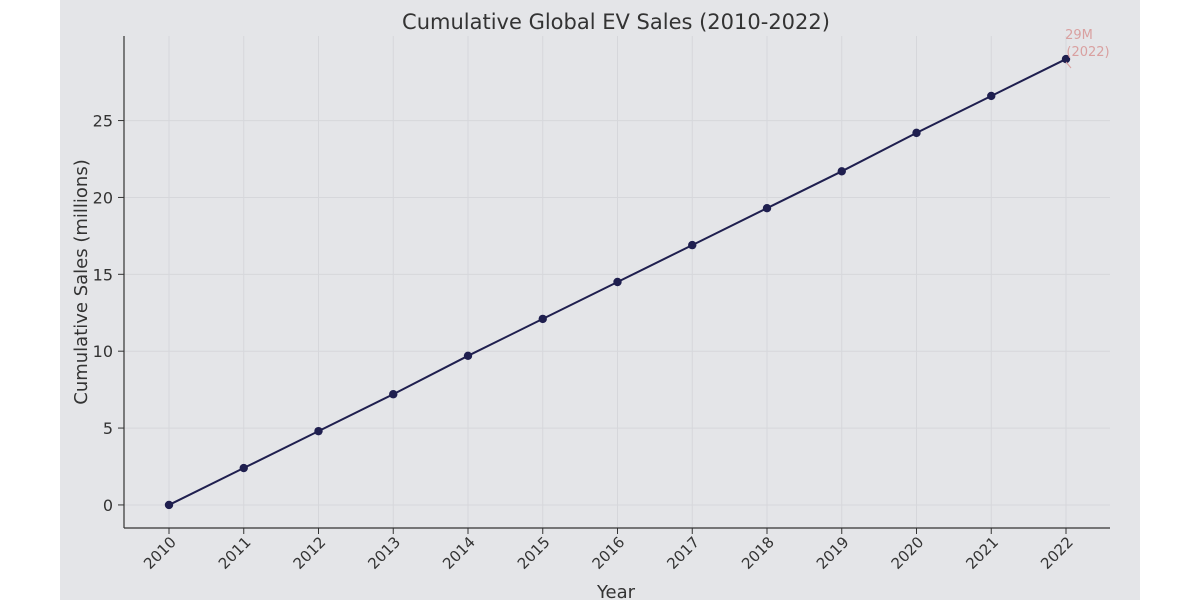 This screenshot has height=600, width=1200. What do you see at coordinates (108, 428) in the screenshot?
I see `y-tick-label: 5` at bounding box center [108, 428].